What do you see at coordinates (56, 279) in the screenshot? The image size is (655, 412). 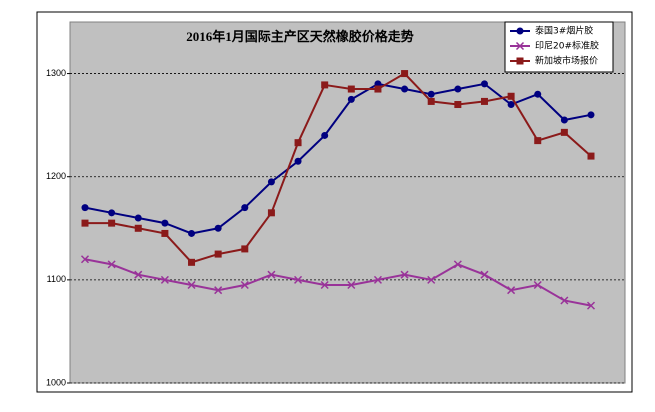 I see `y-tick-label: 1100` at bounding box center [56, 279].